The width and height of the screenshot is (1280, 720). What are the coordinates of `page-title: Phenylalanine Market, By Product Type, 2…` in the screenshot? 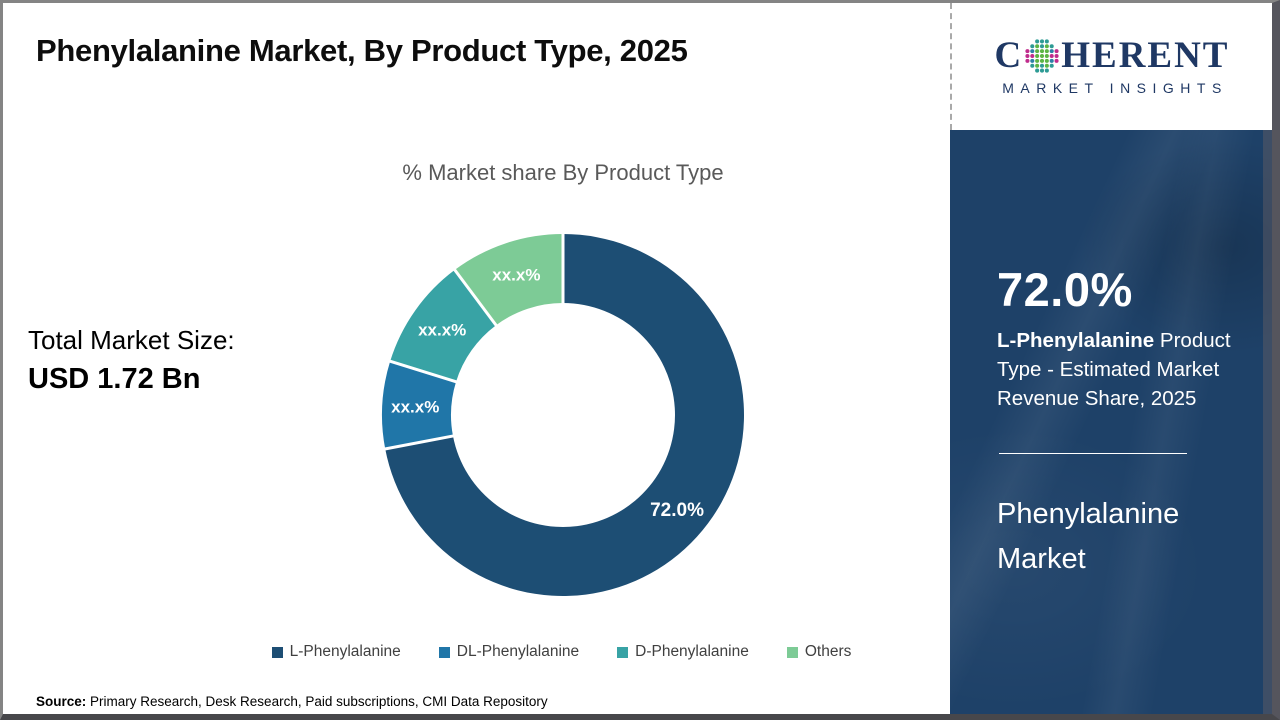 It's located at (362, 50).